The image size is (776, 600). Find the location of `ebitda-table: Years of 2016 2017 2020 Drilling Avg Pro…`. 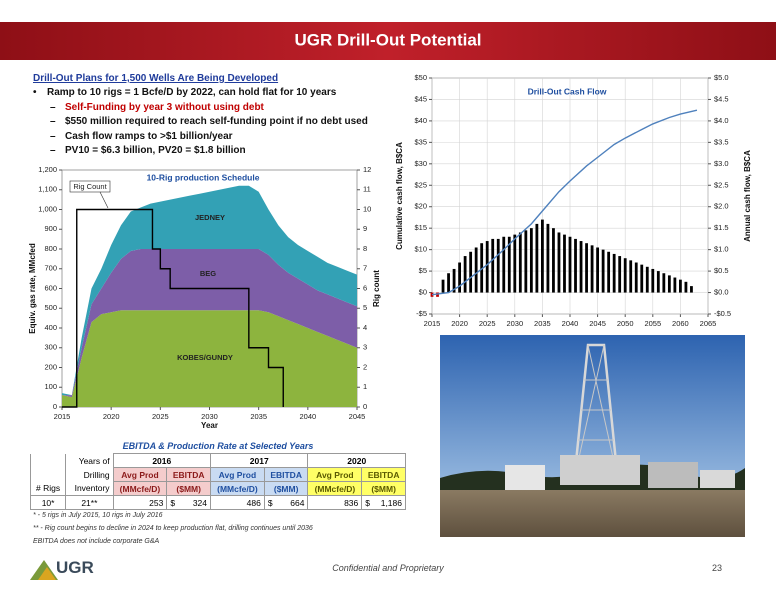

ebitda-table: Years of 2016 2017 2020 Drilling Avg Pro… is located at coordinates (217, 481).